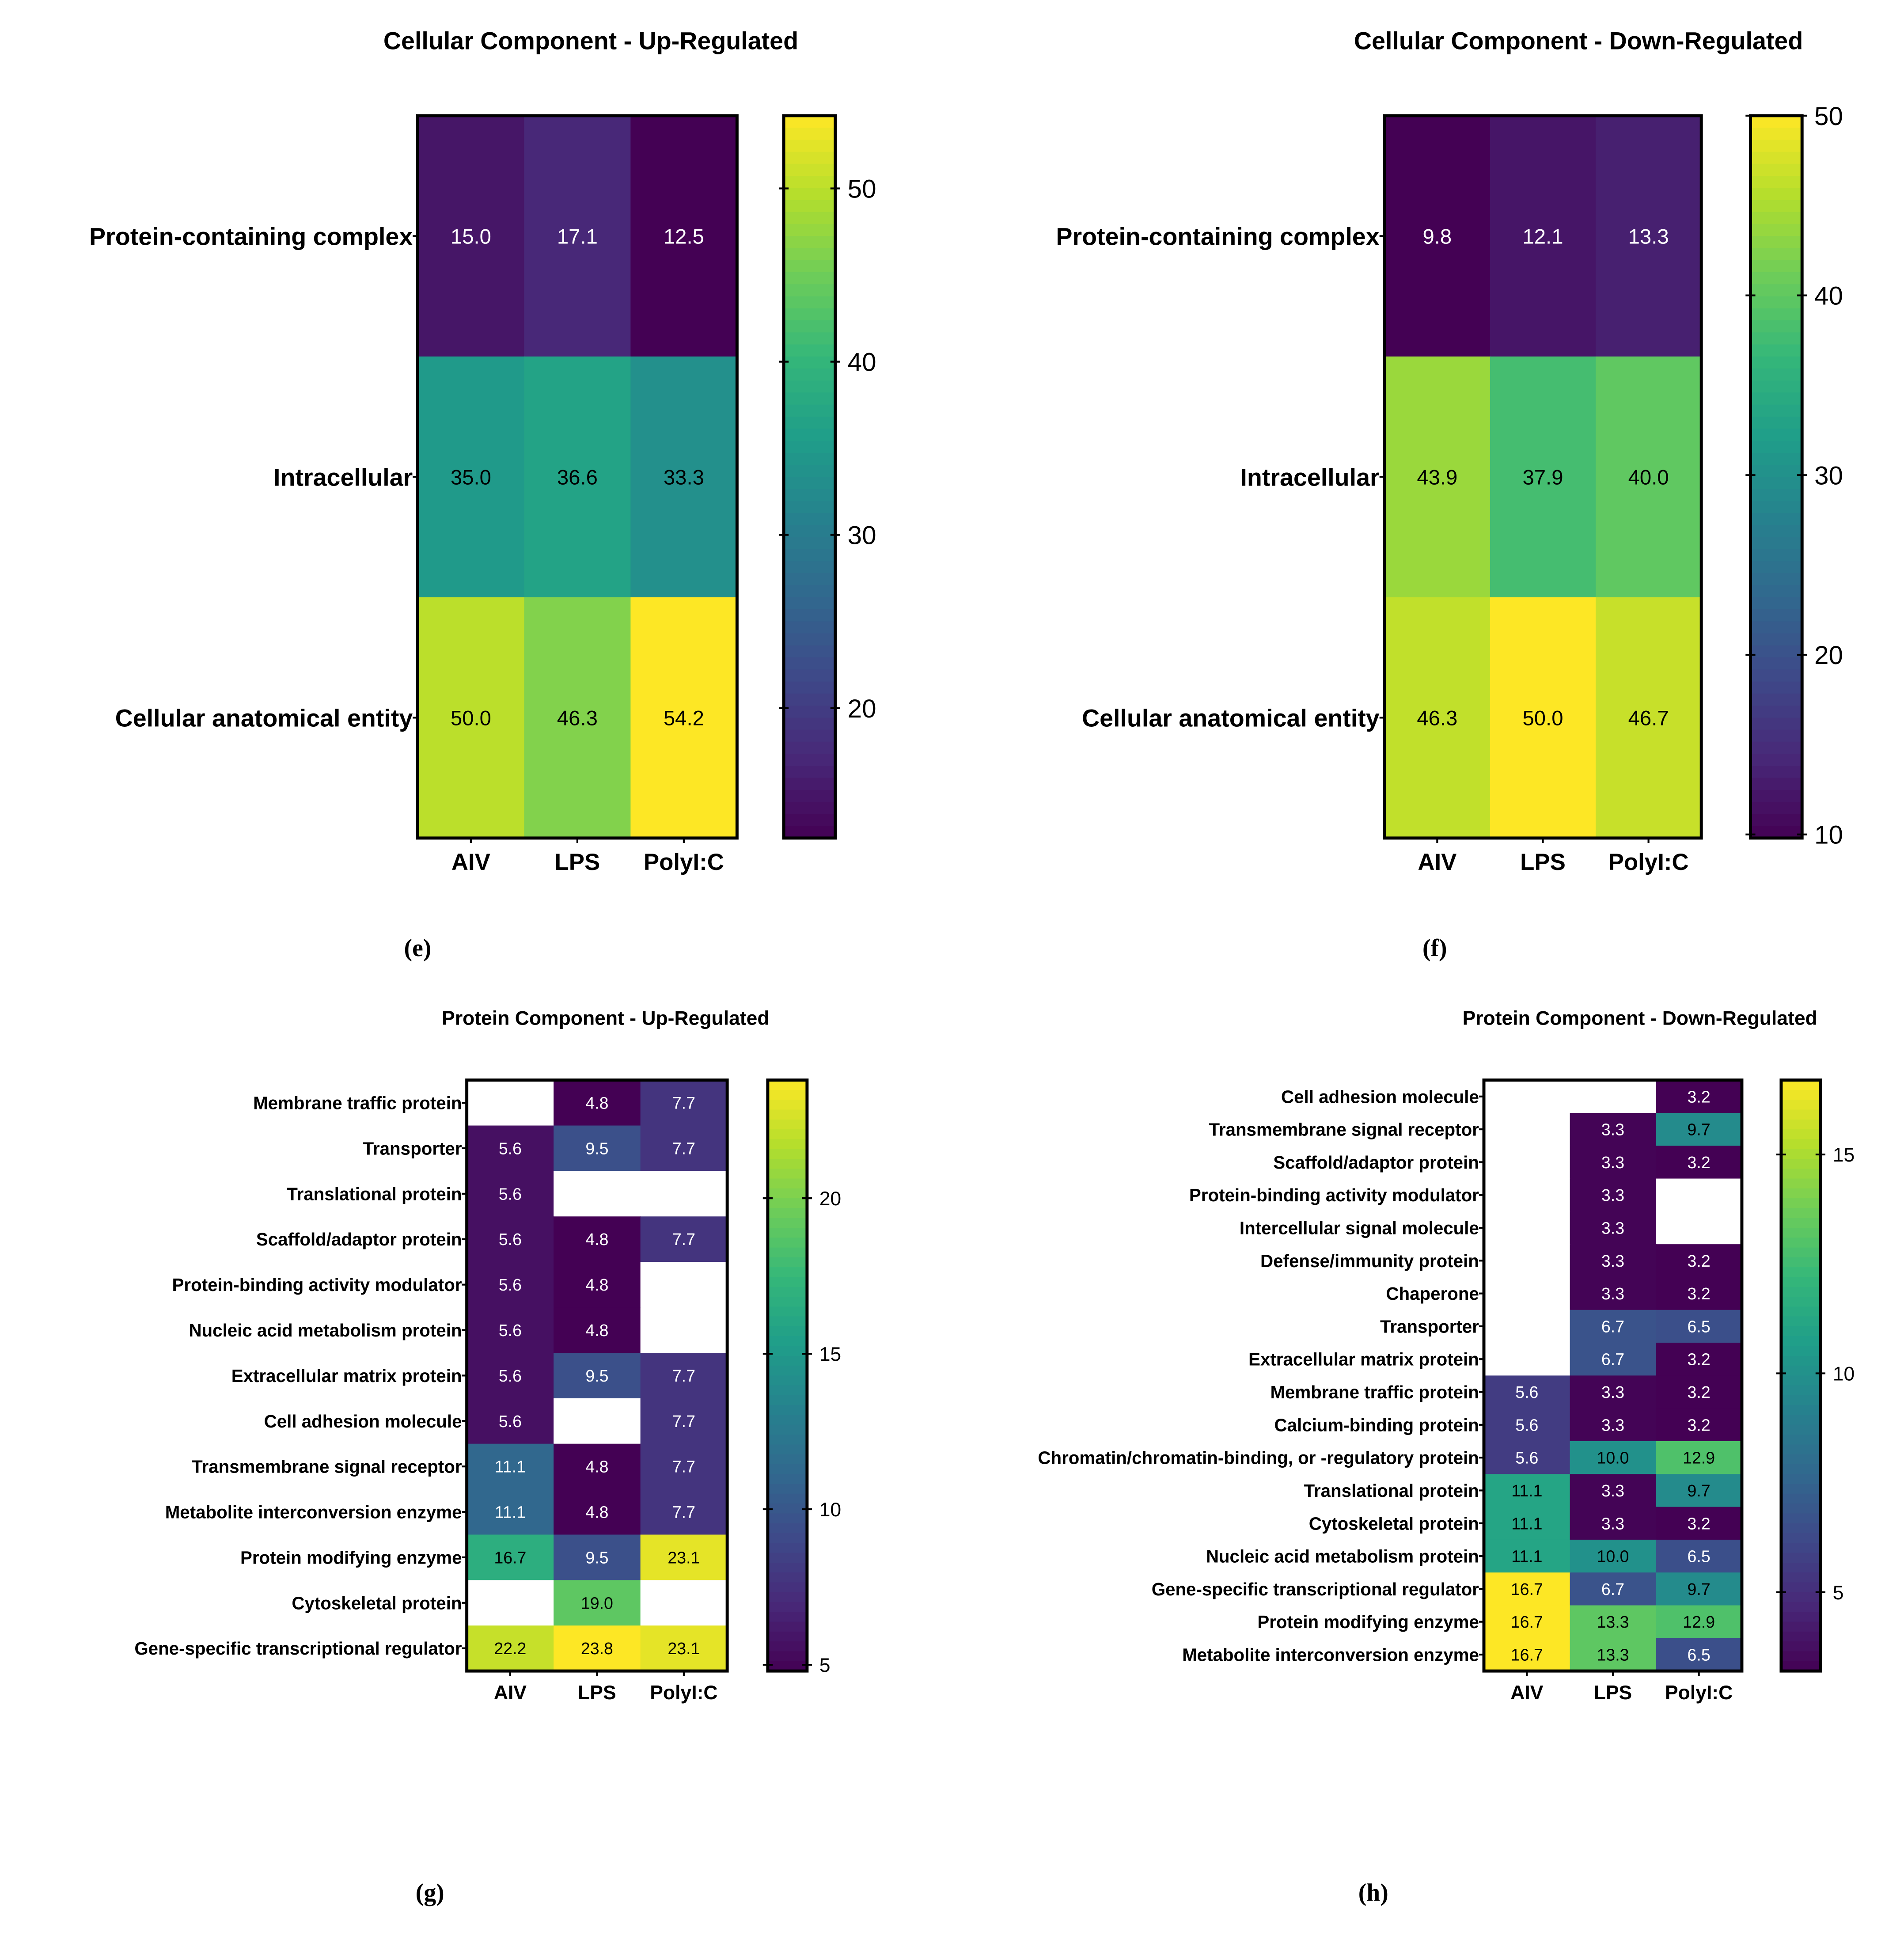 This screenshot has height=1940, width=1904. What do you see at coordinates (470, 862) in the screenshot?
I see `column-label: AIV` at bounding box center [470, 862].